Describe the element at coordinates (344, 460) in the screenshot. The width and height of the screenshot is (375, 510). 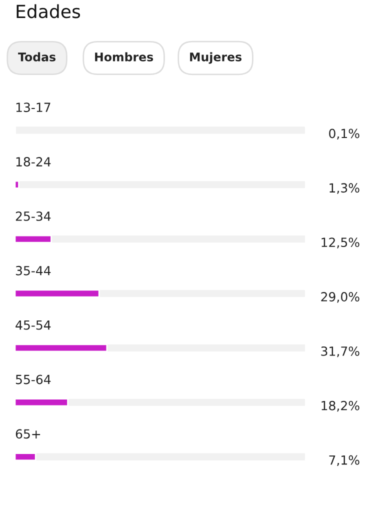
I see `data-label: 7,1%` at that location.